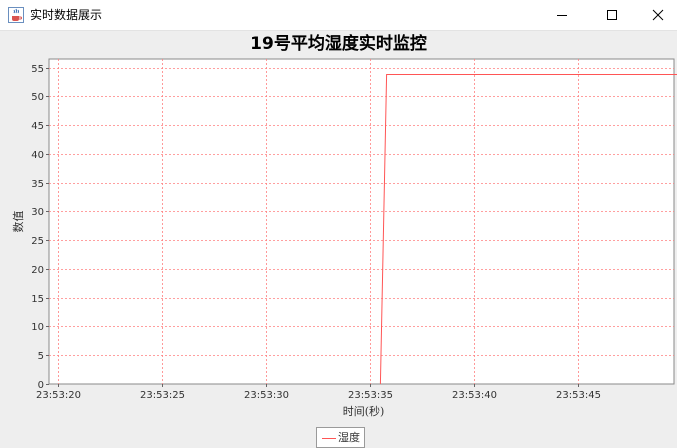 This screenshot has width=677, height=448. I want to click on y-tick-label: 25, so click(37, 241).